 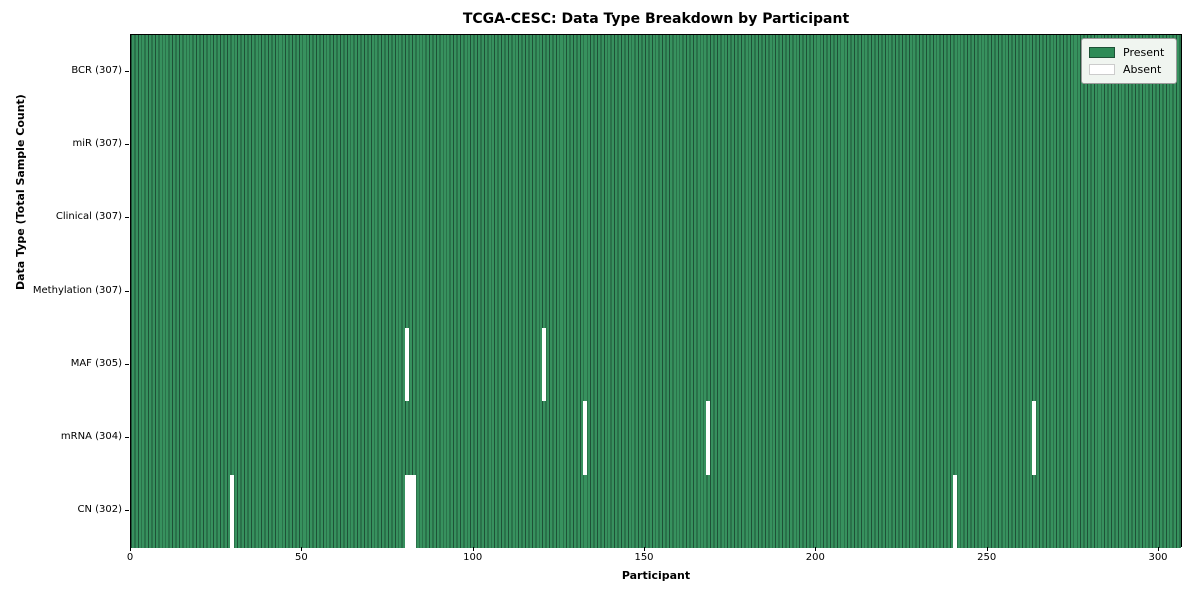 I want to click on legend-item-present: Present, so click(x=1128, y=52).